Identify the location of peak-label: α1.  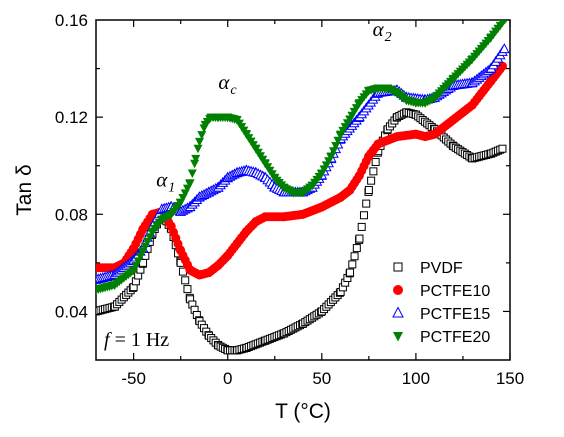
(165, 181).